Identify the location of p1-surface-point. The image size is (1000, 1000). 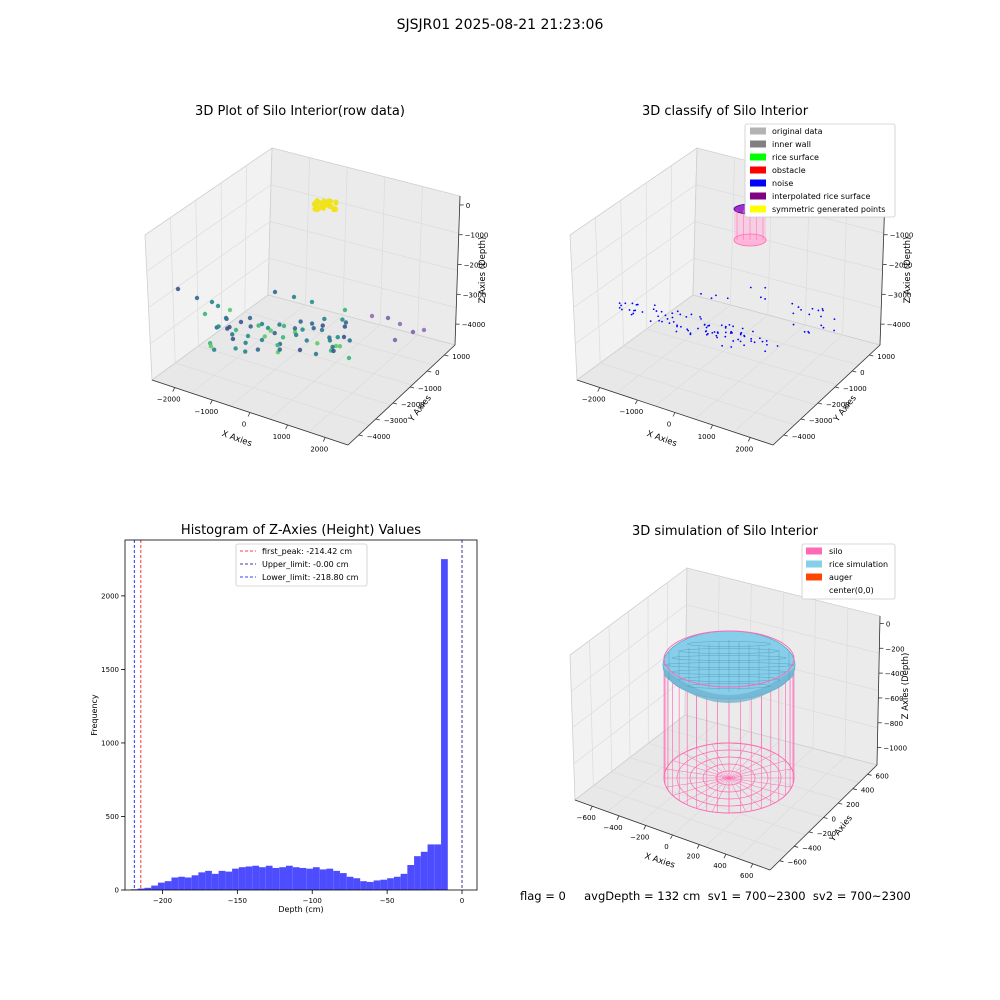
(319, 202).